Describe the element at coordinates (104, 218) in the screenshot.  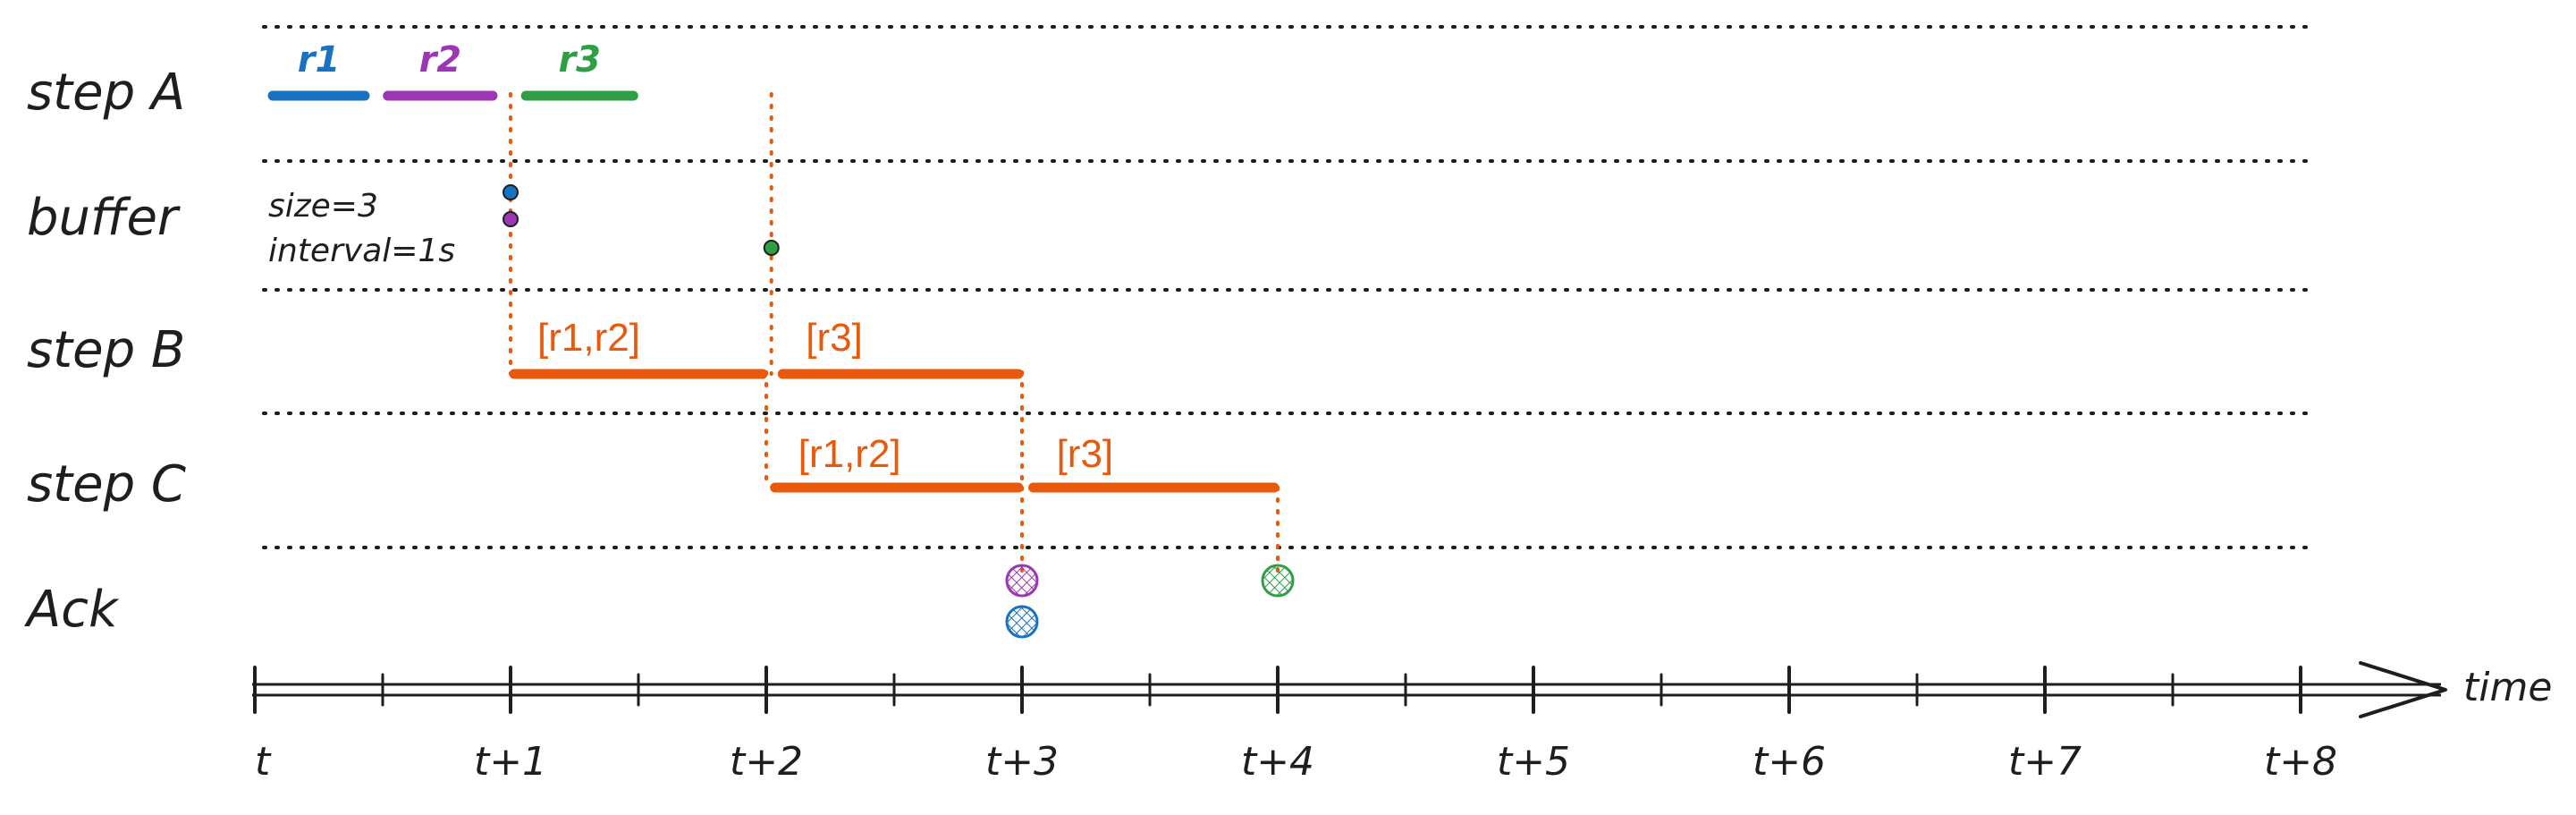
I see `lane-label-buffer: buffer` at that location.